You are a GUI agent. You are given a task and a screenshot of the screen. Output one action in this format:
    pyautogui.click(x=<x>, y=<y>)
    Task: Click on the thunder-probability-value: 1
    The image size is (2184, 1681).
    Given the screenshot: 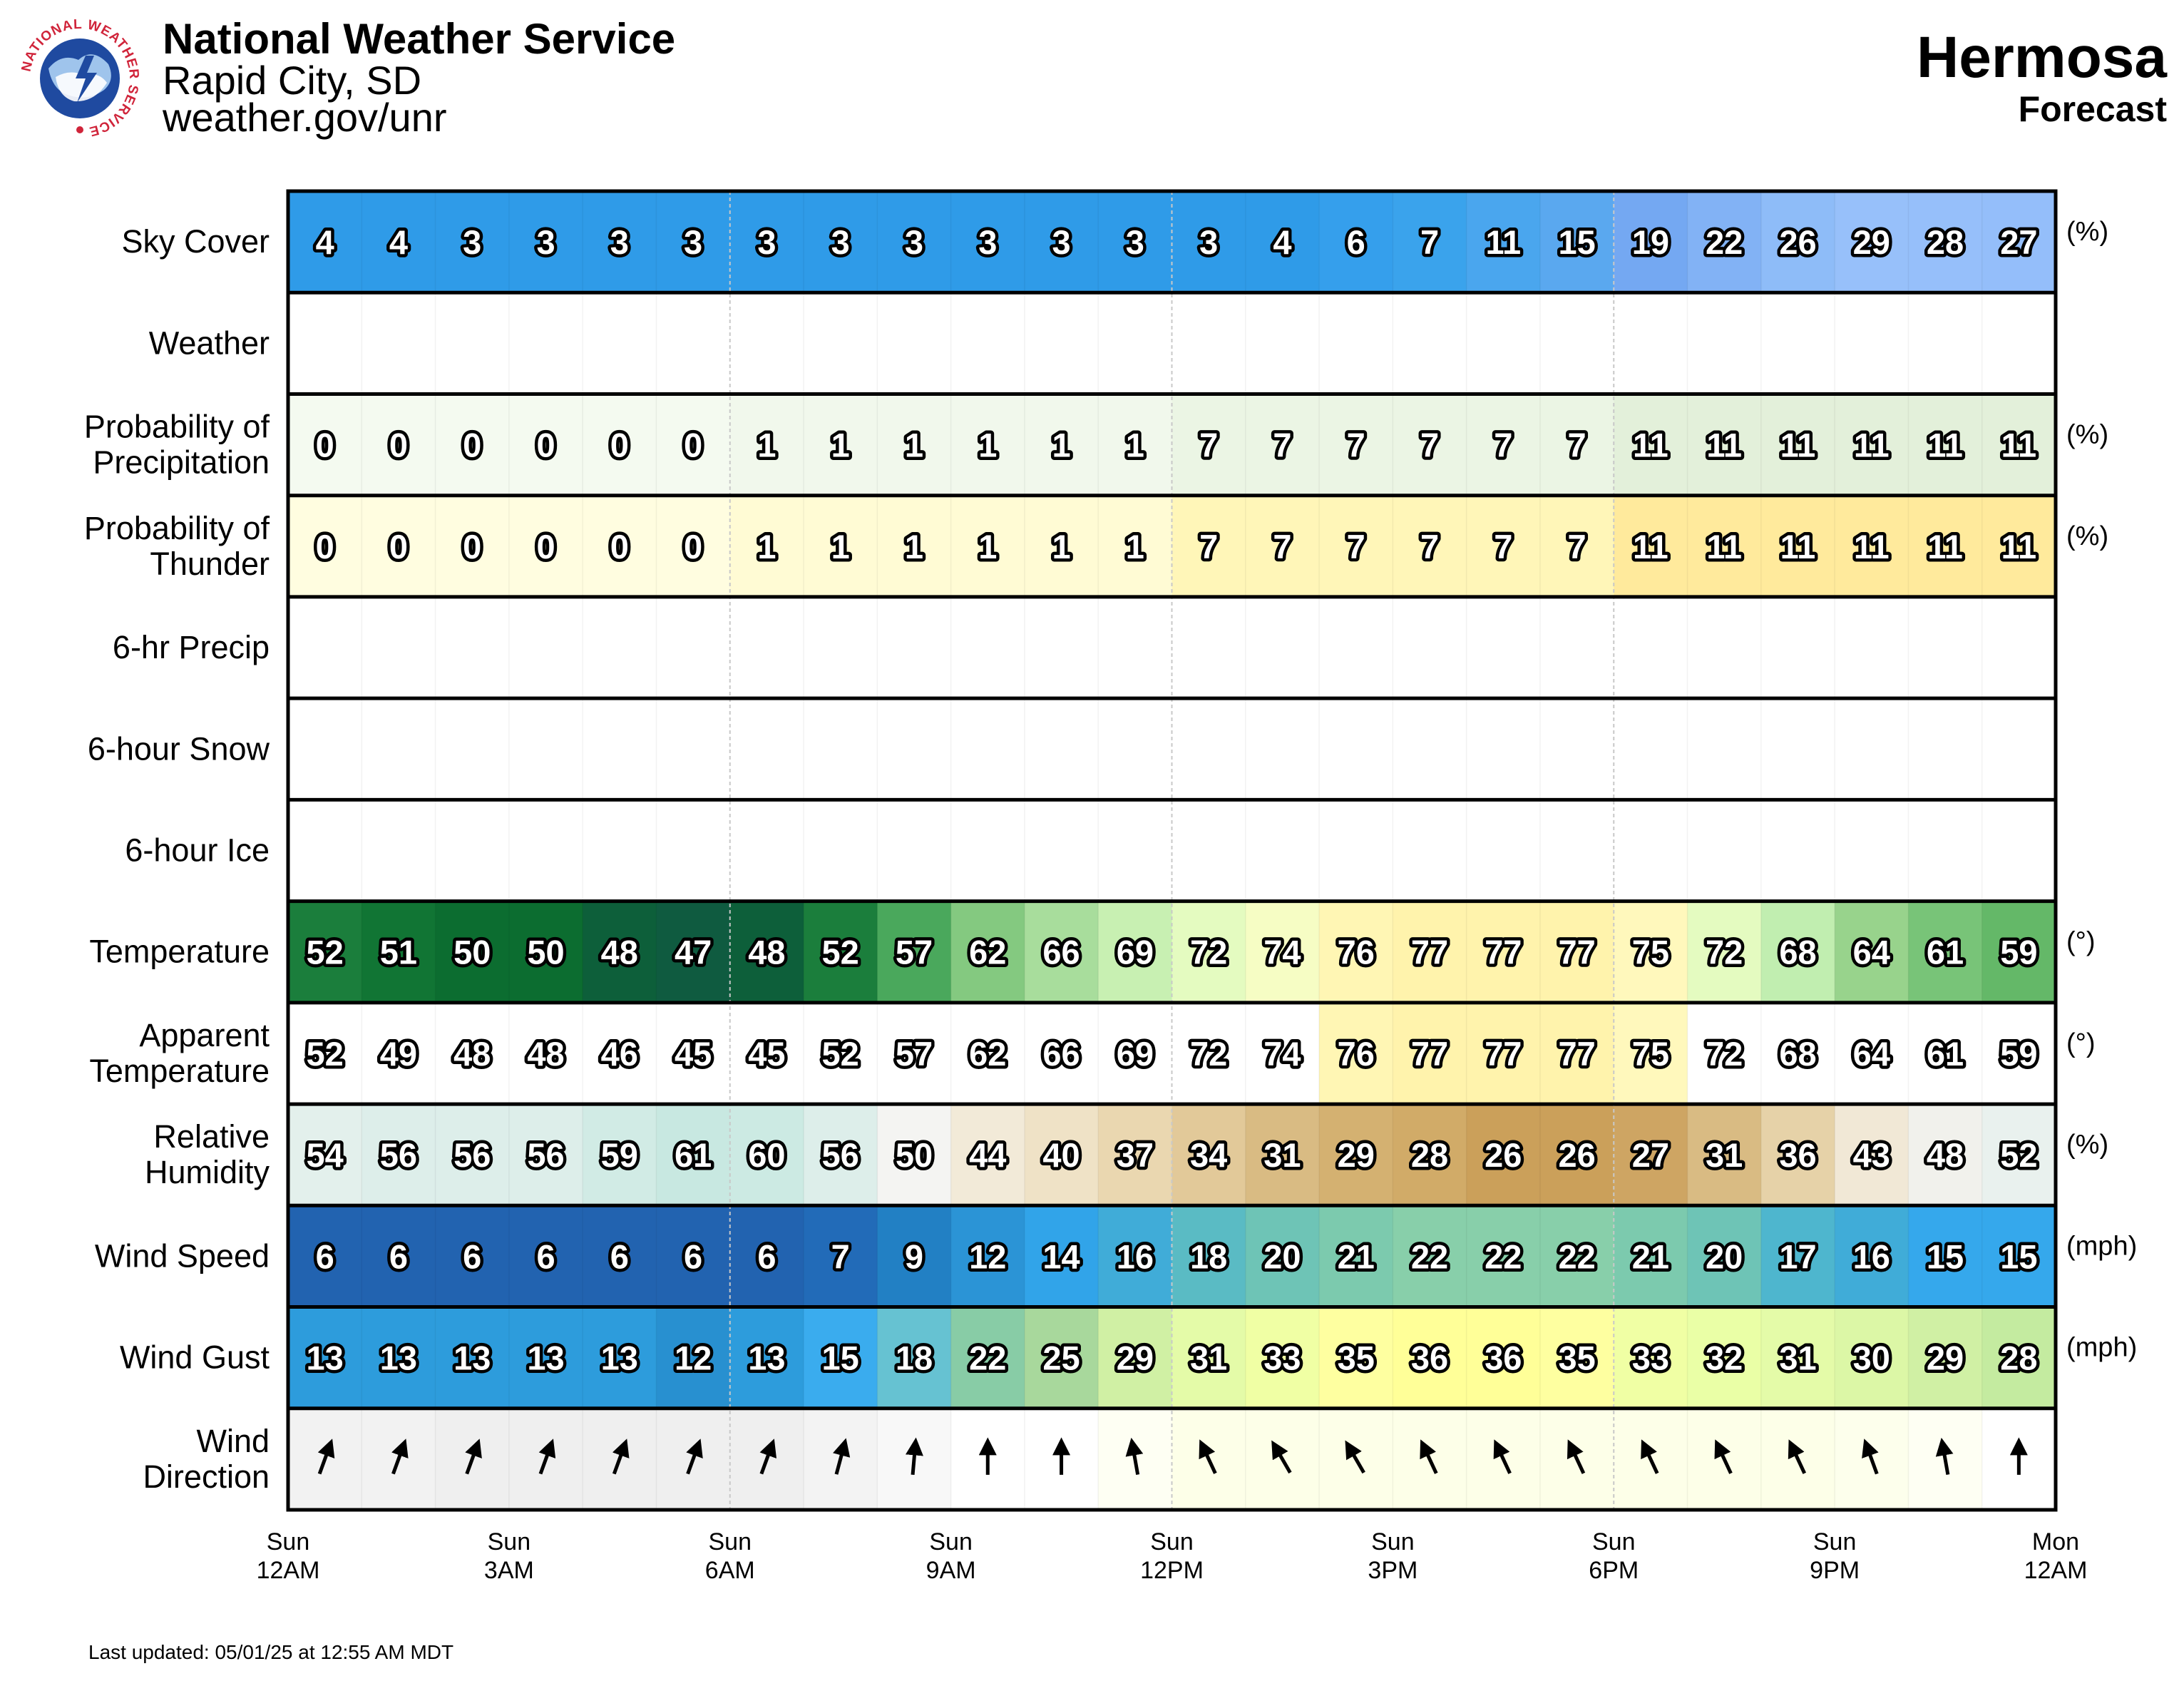 What is the action you would take?
    pyautogui.click(x=914, y=547)
    